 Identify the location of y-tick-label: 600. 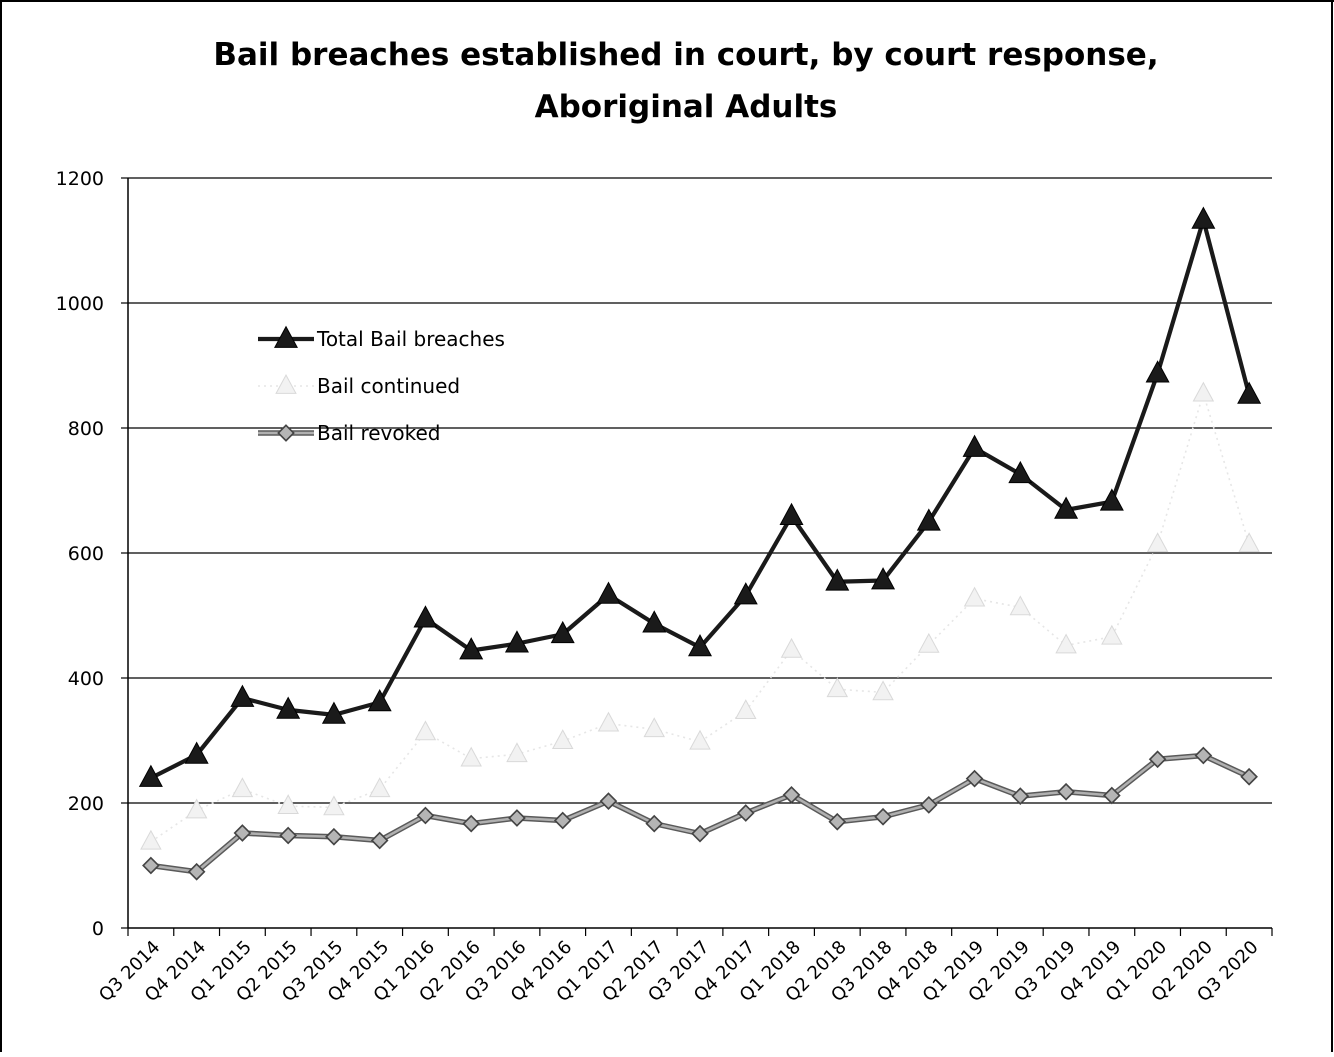
(86, 554).